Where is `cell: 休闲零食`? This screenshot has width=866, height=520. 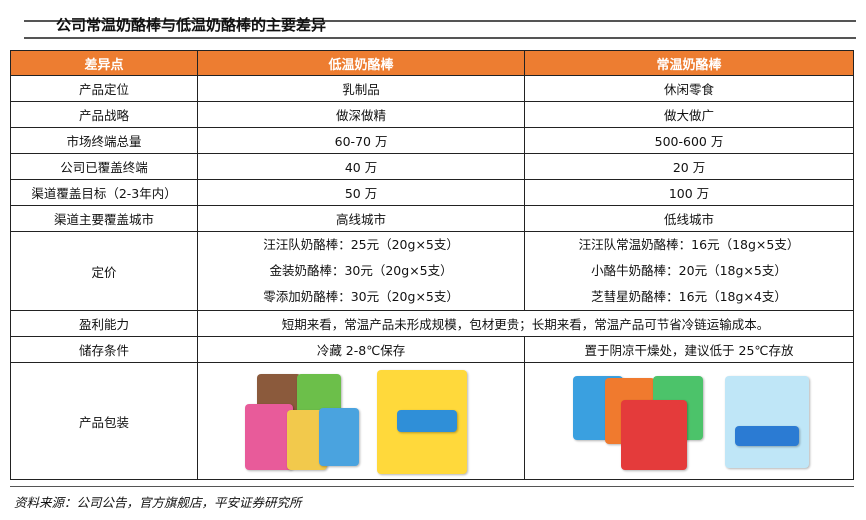 cell: 休闲零食 is located at coordinates (689, 88).